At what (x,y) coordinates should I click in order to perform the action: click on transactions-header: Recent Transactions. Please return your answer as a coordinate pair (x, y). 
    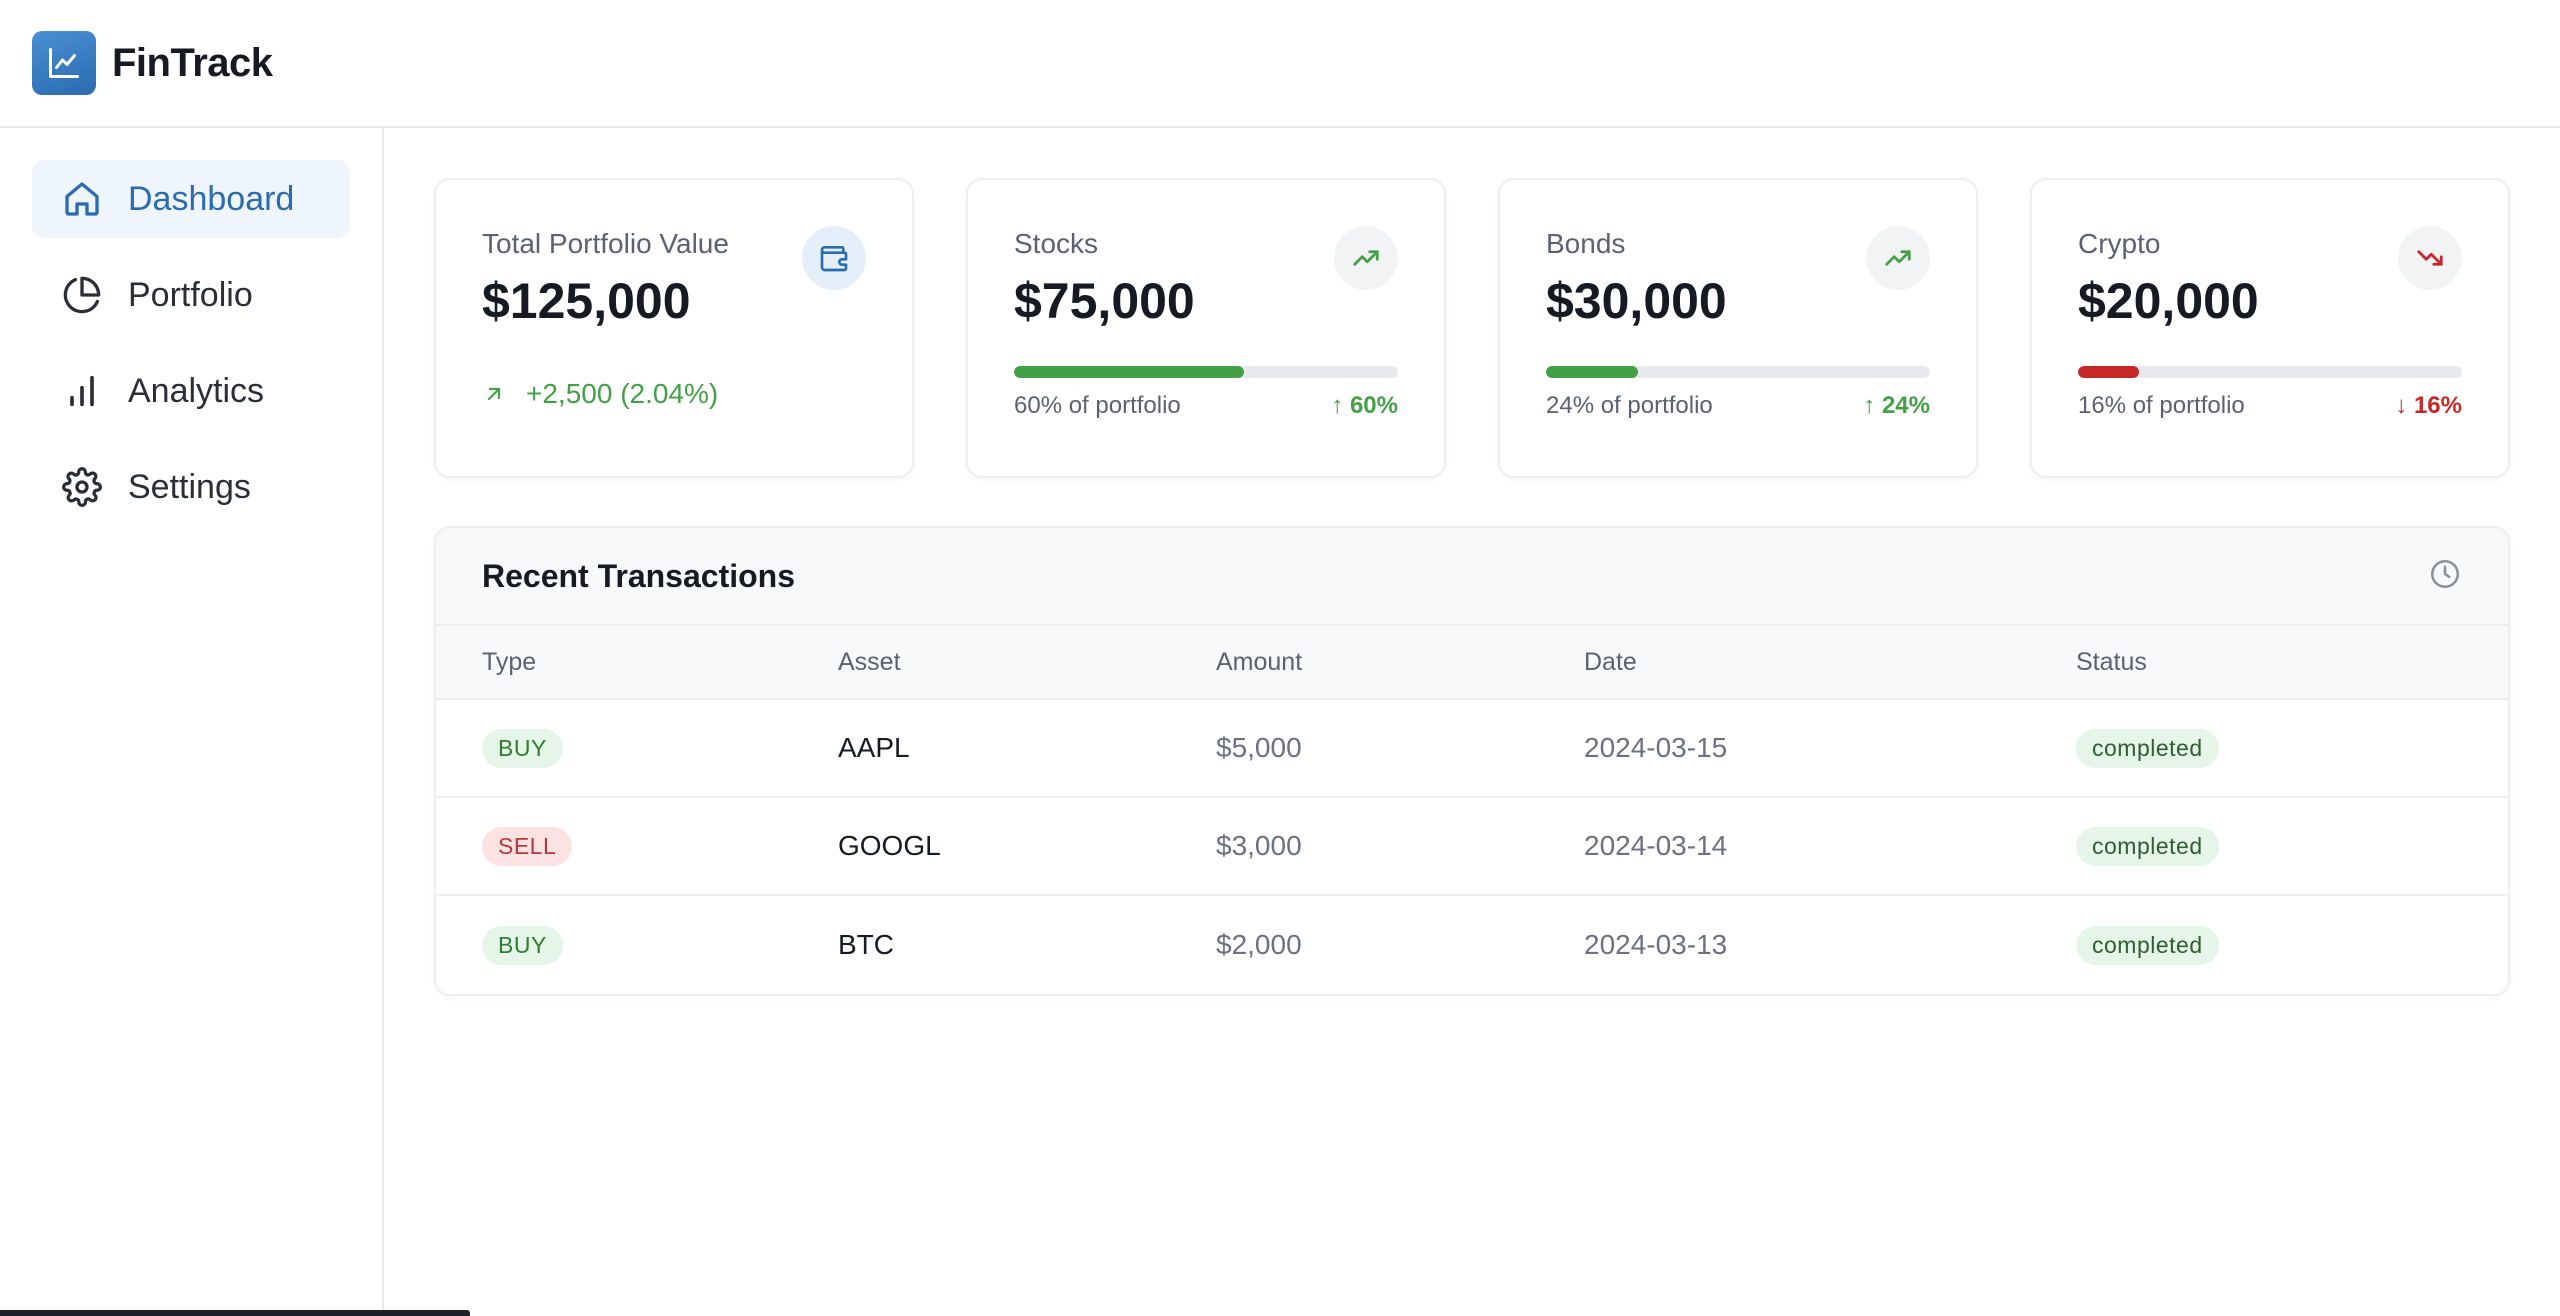
    Looking at the image, I should click on (1472, 577).